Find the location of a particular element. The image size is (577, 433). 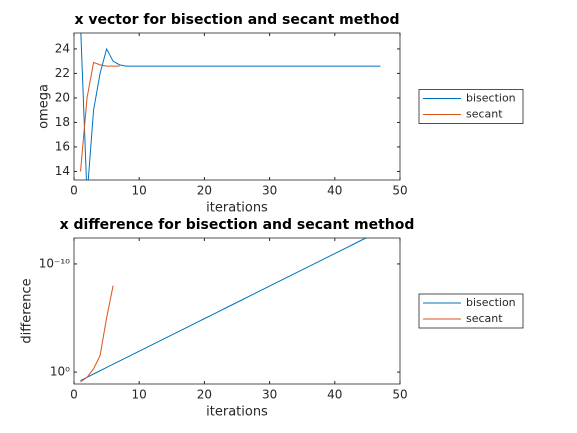

y-tick-label: 24 is located at coordinates (62, 48).